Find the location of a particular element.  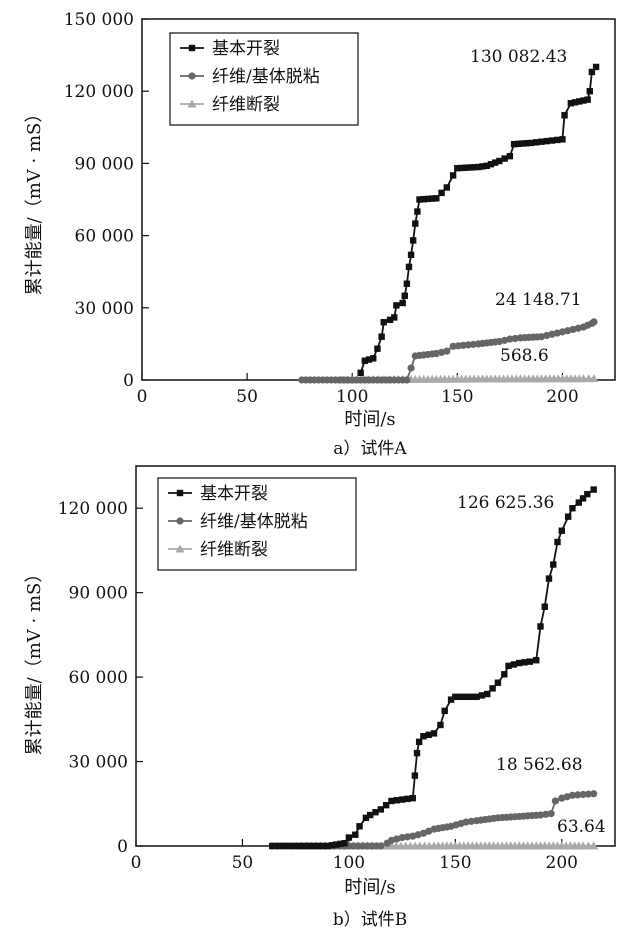

panel-b-annotation-1: 126 625.36 is located at coordinates (505, 503).